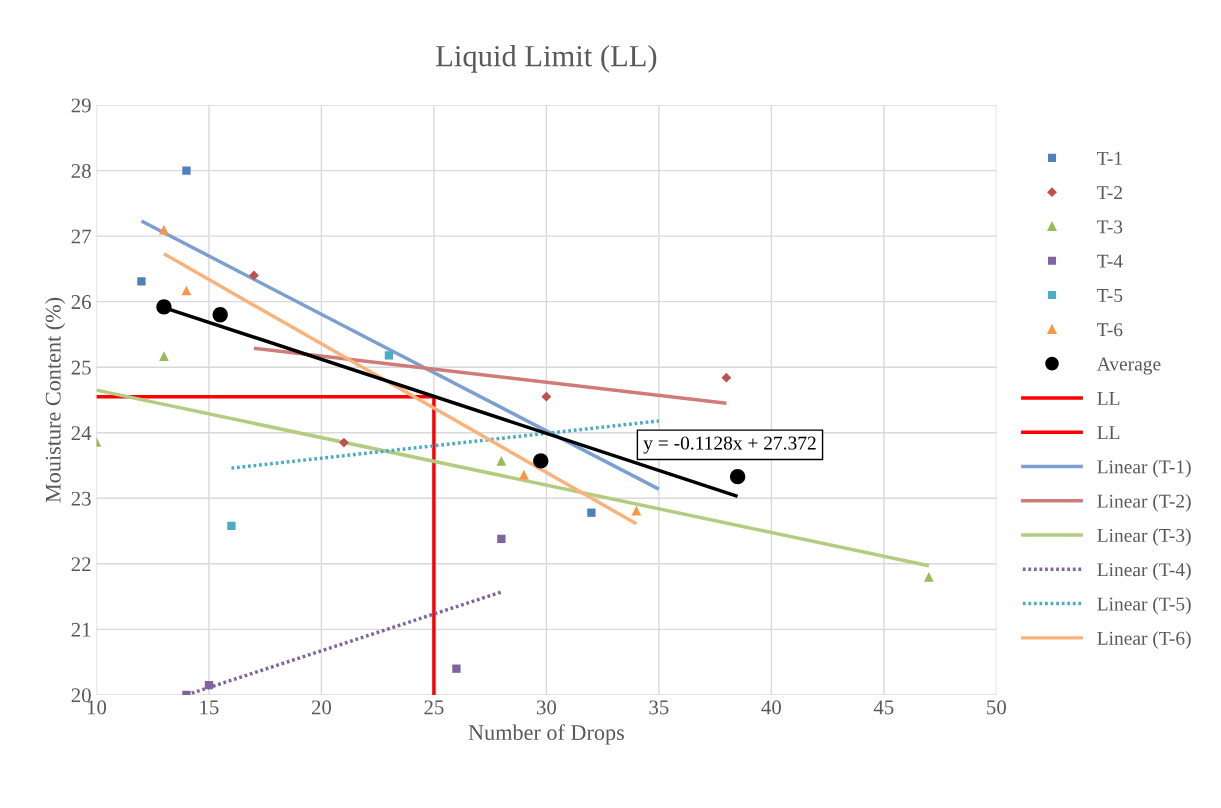 This screenshot has height=808, width=1221. I want to click on y-axis-title: Mouisture Content (%), so click(55, 400).